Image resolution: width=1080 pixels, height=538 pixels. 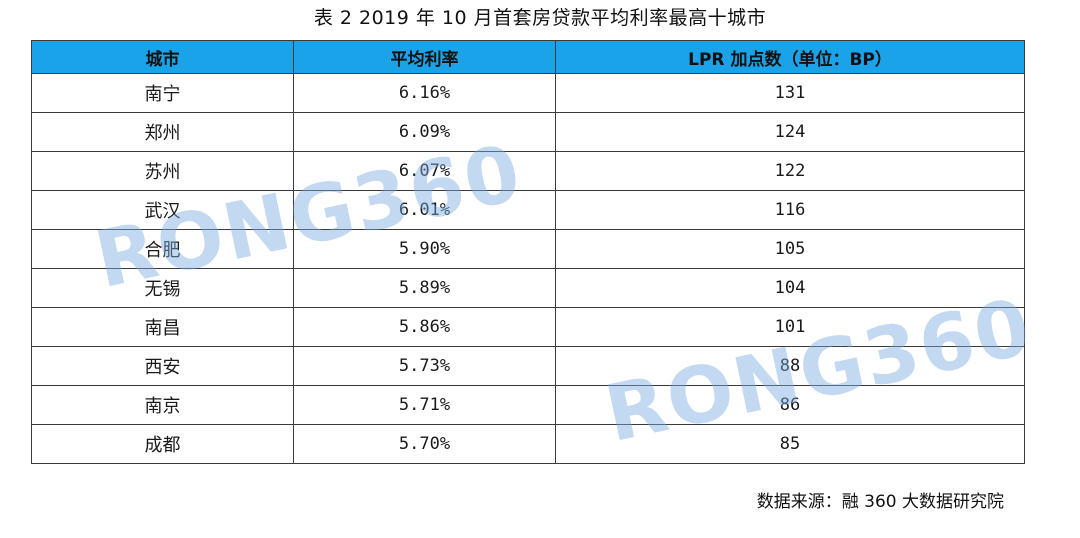 What do you see at coordinates (424, 366) in the screenshot?
I see `rate-cell: 5.73%` at bounding box center [424, 366].